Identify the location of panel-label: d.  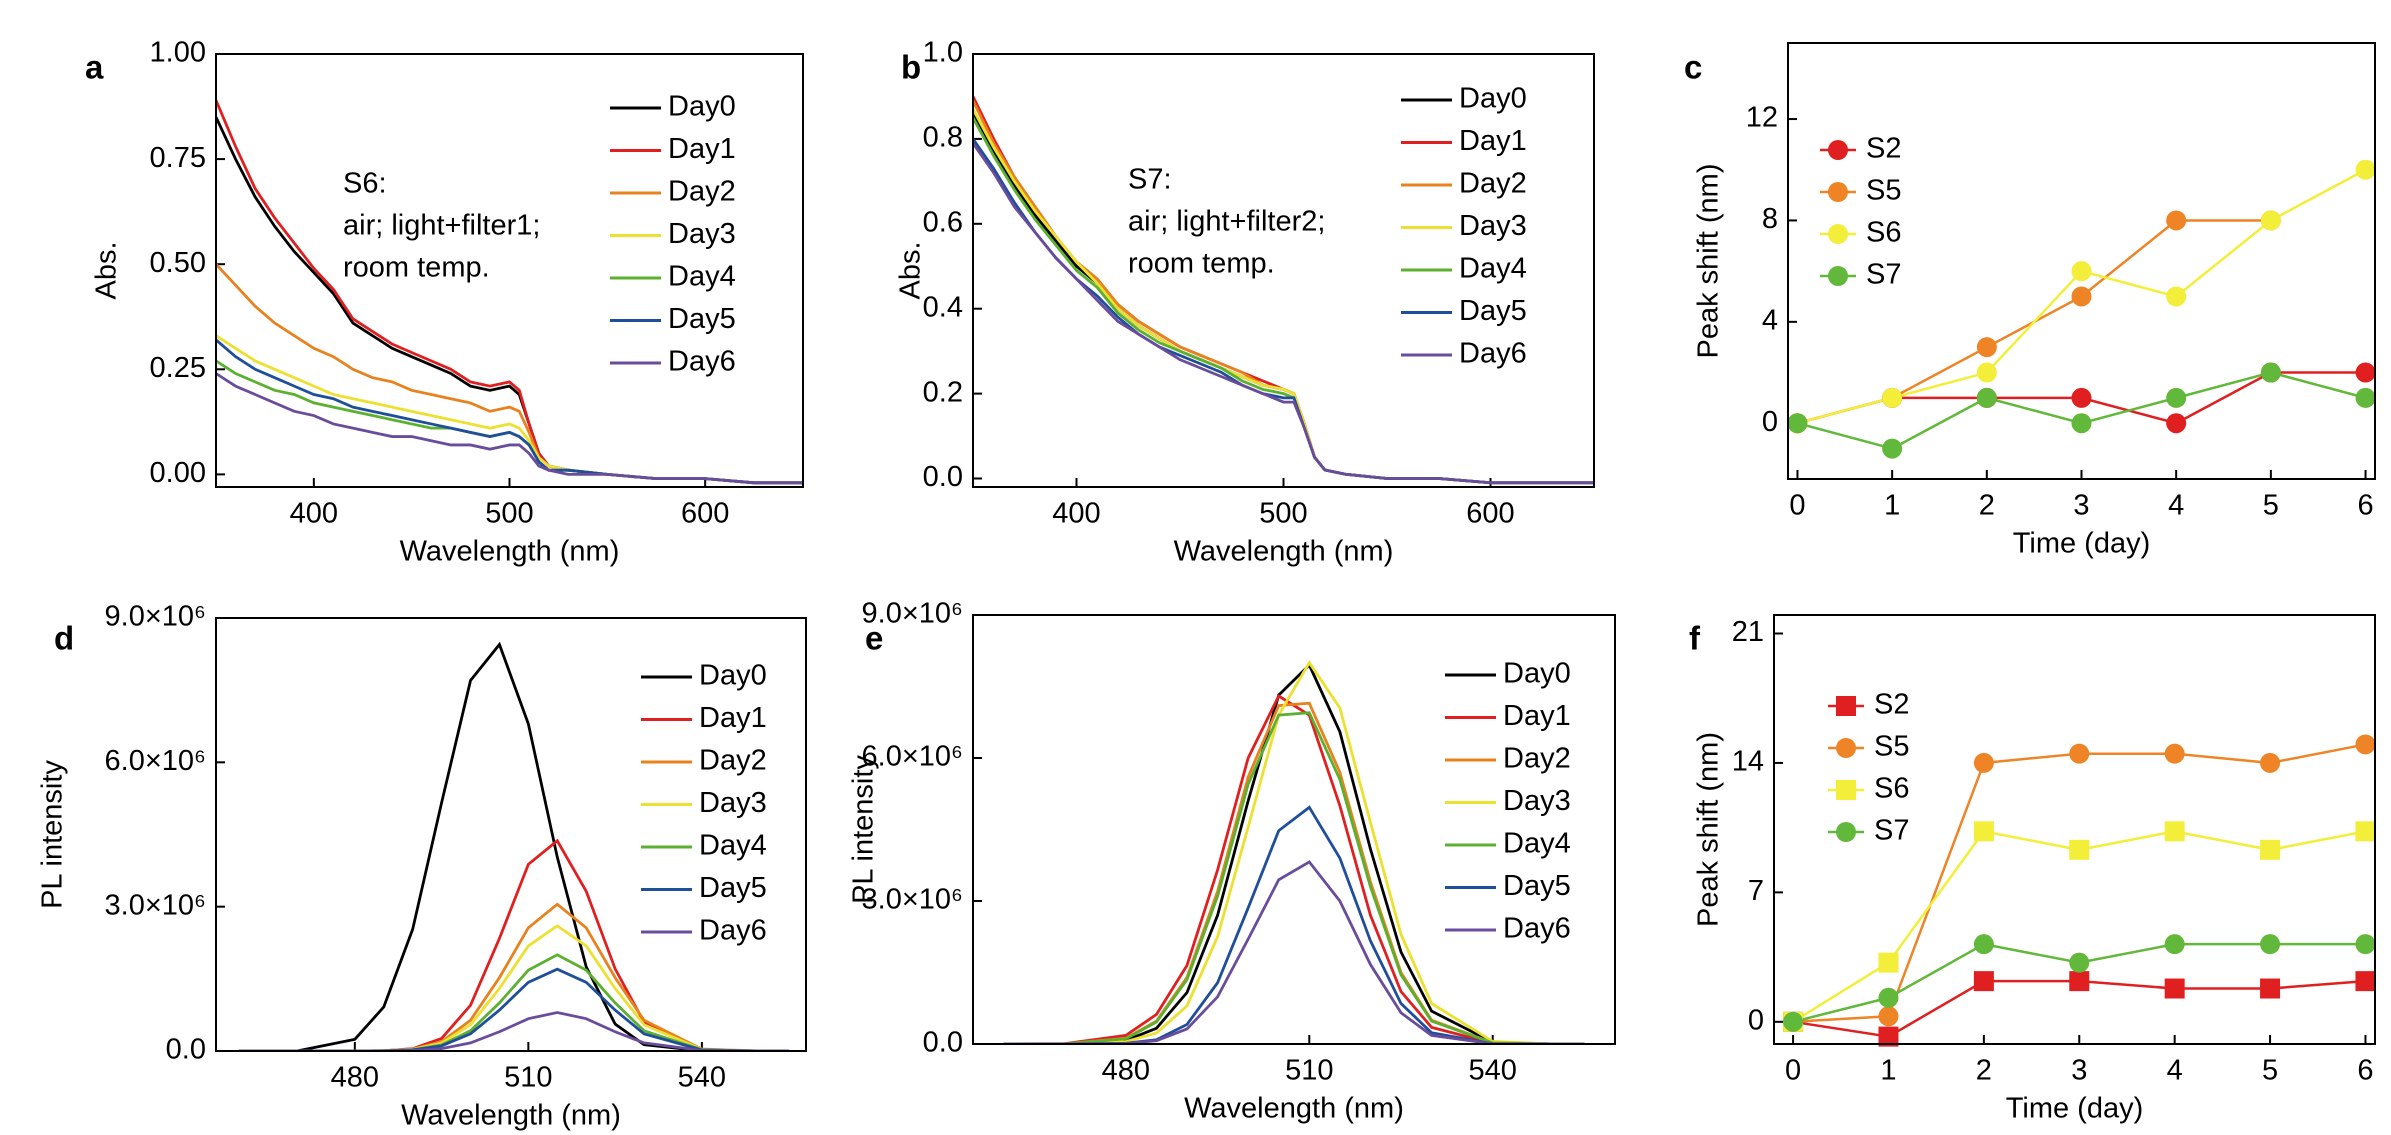
(64, 638).